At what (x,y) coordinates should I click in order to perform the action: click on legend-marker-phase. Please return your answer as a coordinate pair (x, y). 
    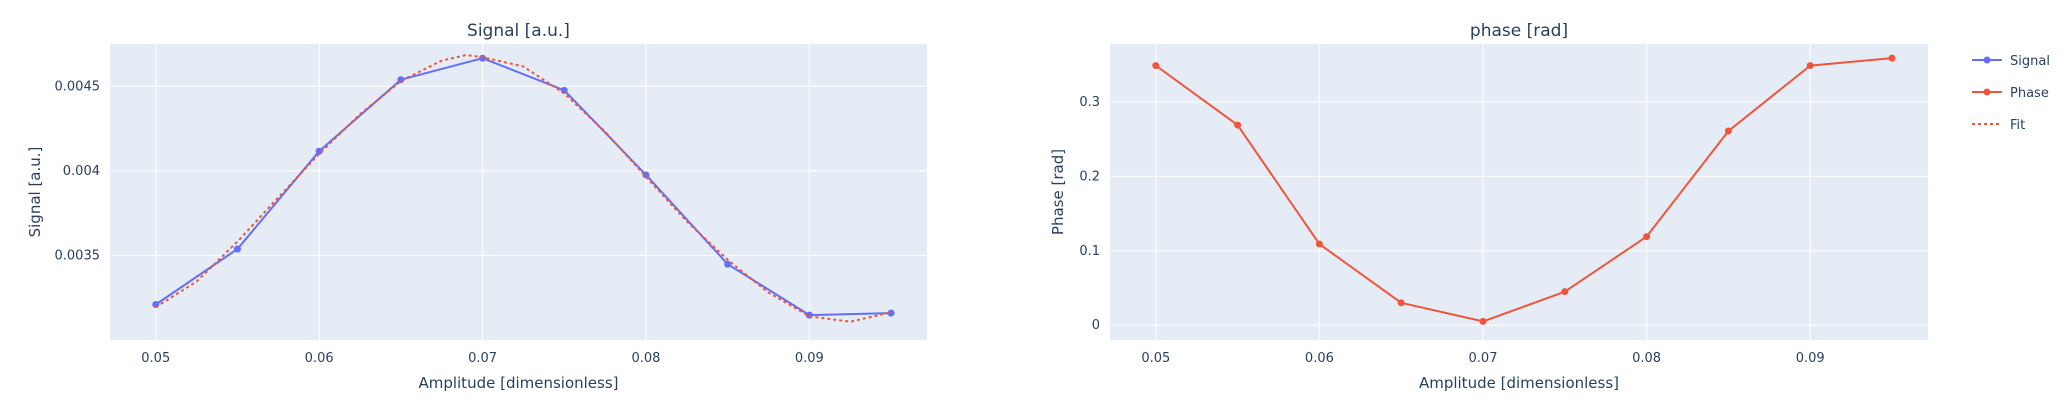
    Looking at the image, I should click on (1987, 92).